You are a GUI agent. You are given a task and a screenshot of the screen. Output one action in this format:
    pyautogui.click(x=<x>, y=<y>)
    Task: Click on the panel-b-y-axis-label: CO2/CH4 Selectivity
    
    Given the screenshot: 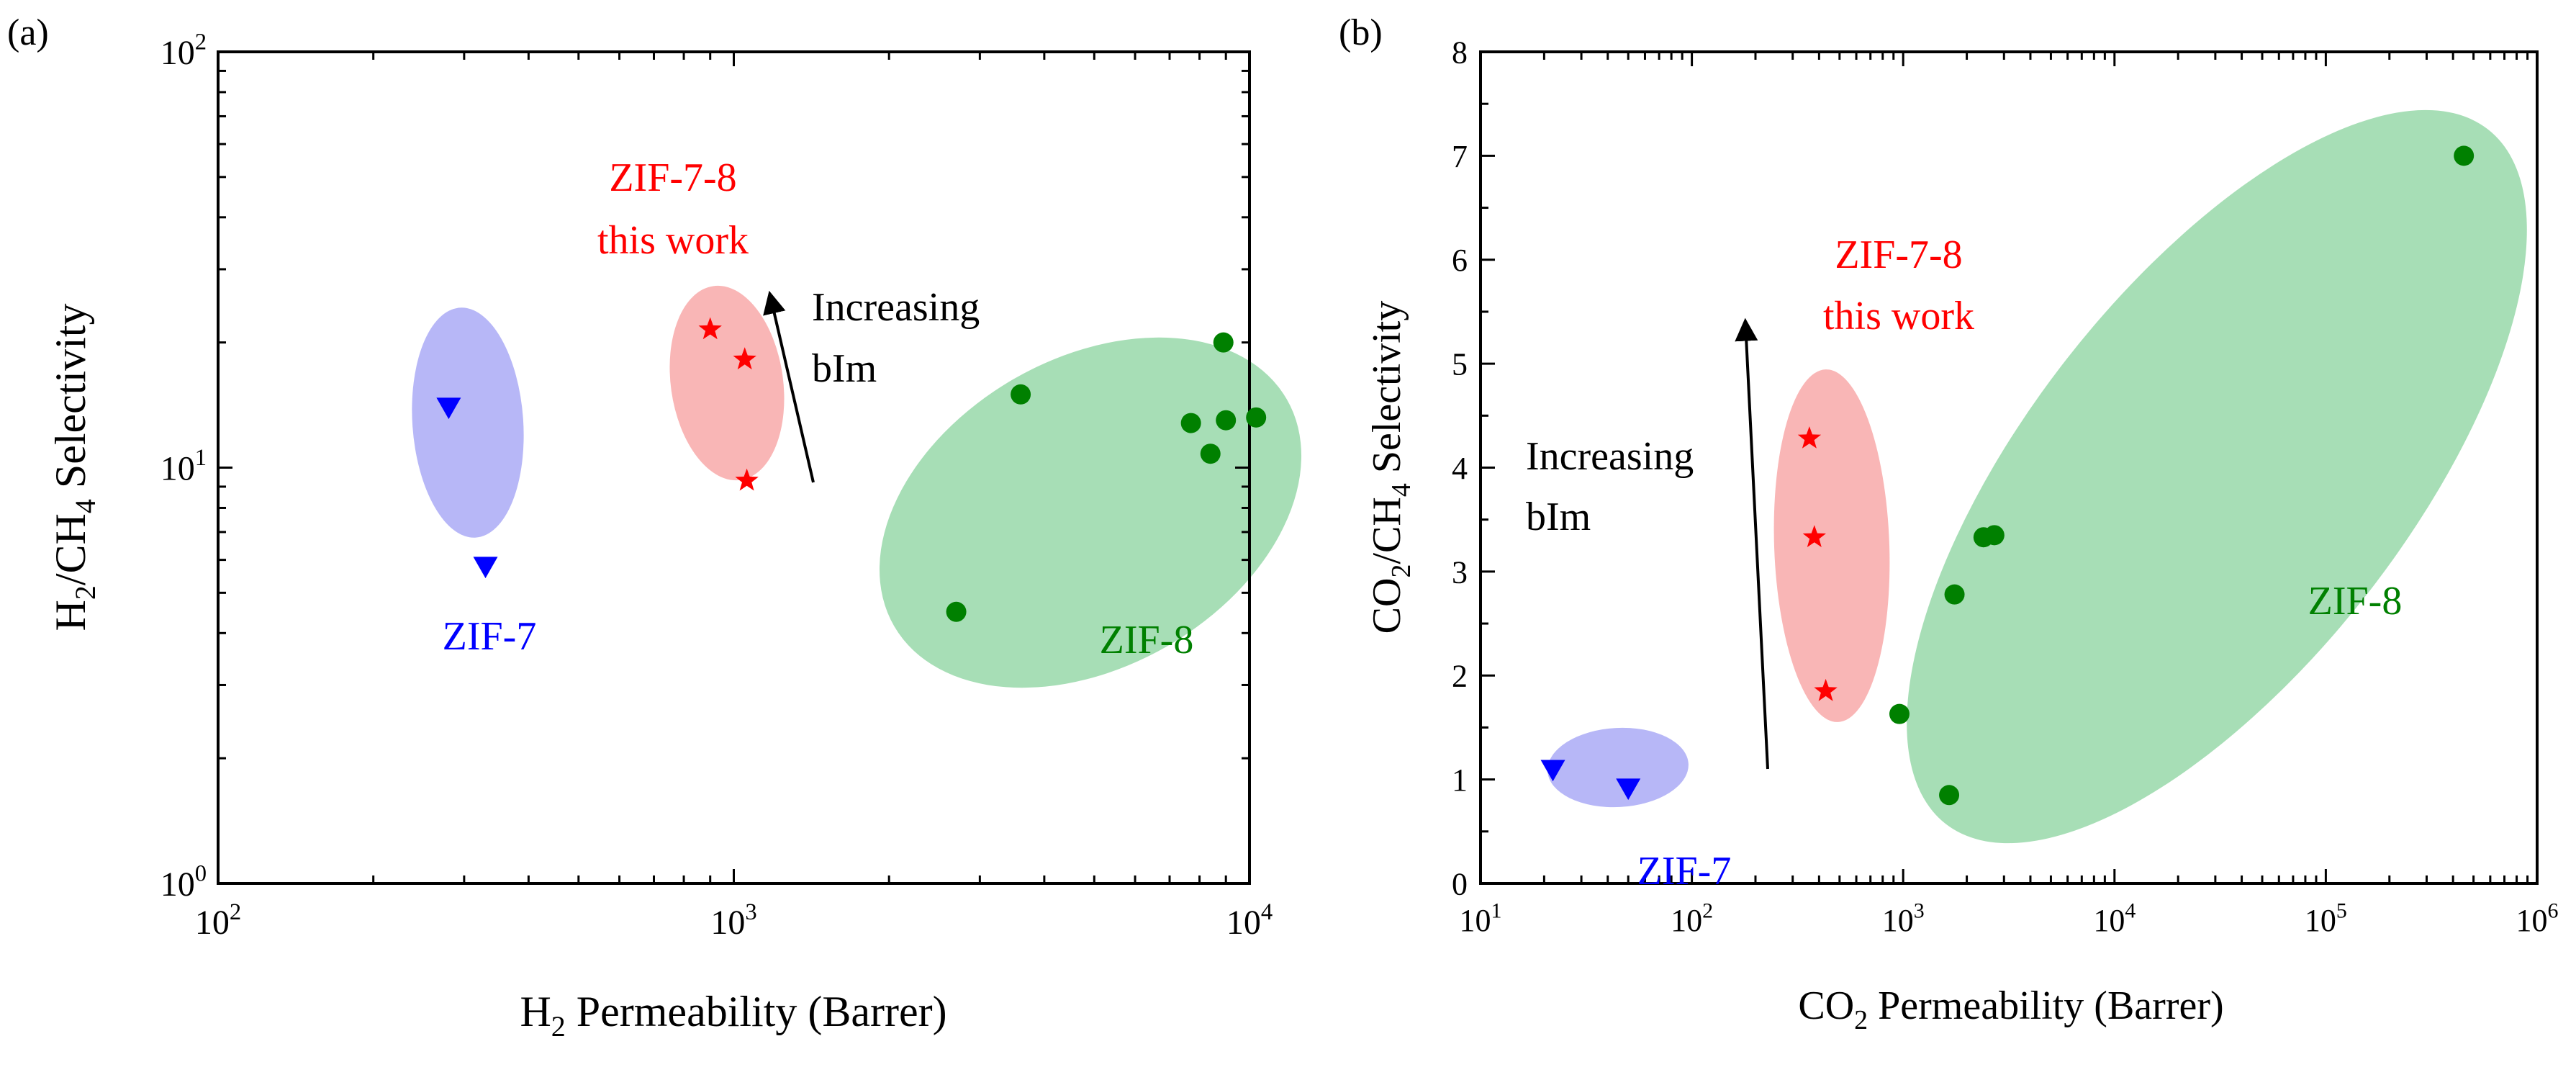 What is the action you would take?
    pyautogui.click(x=1390, y=467)
    